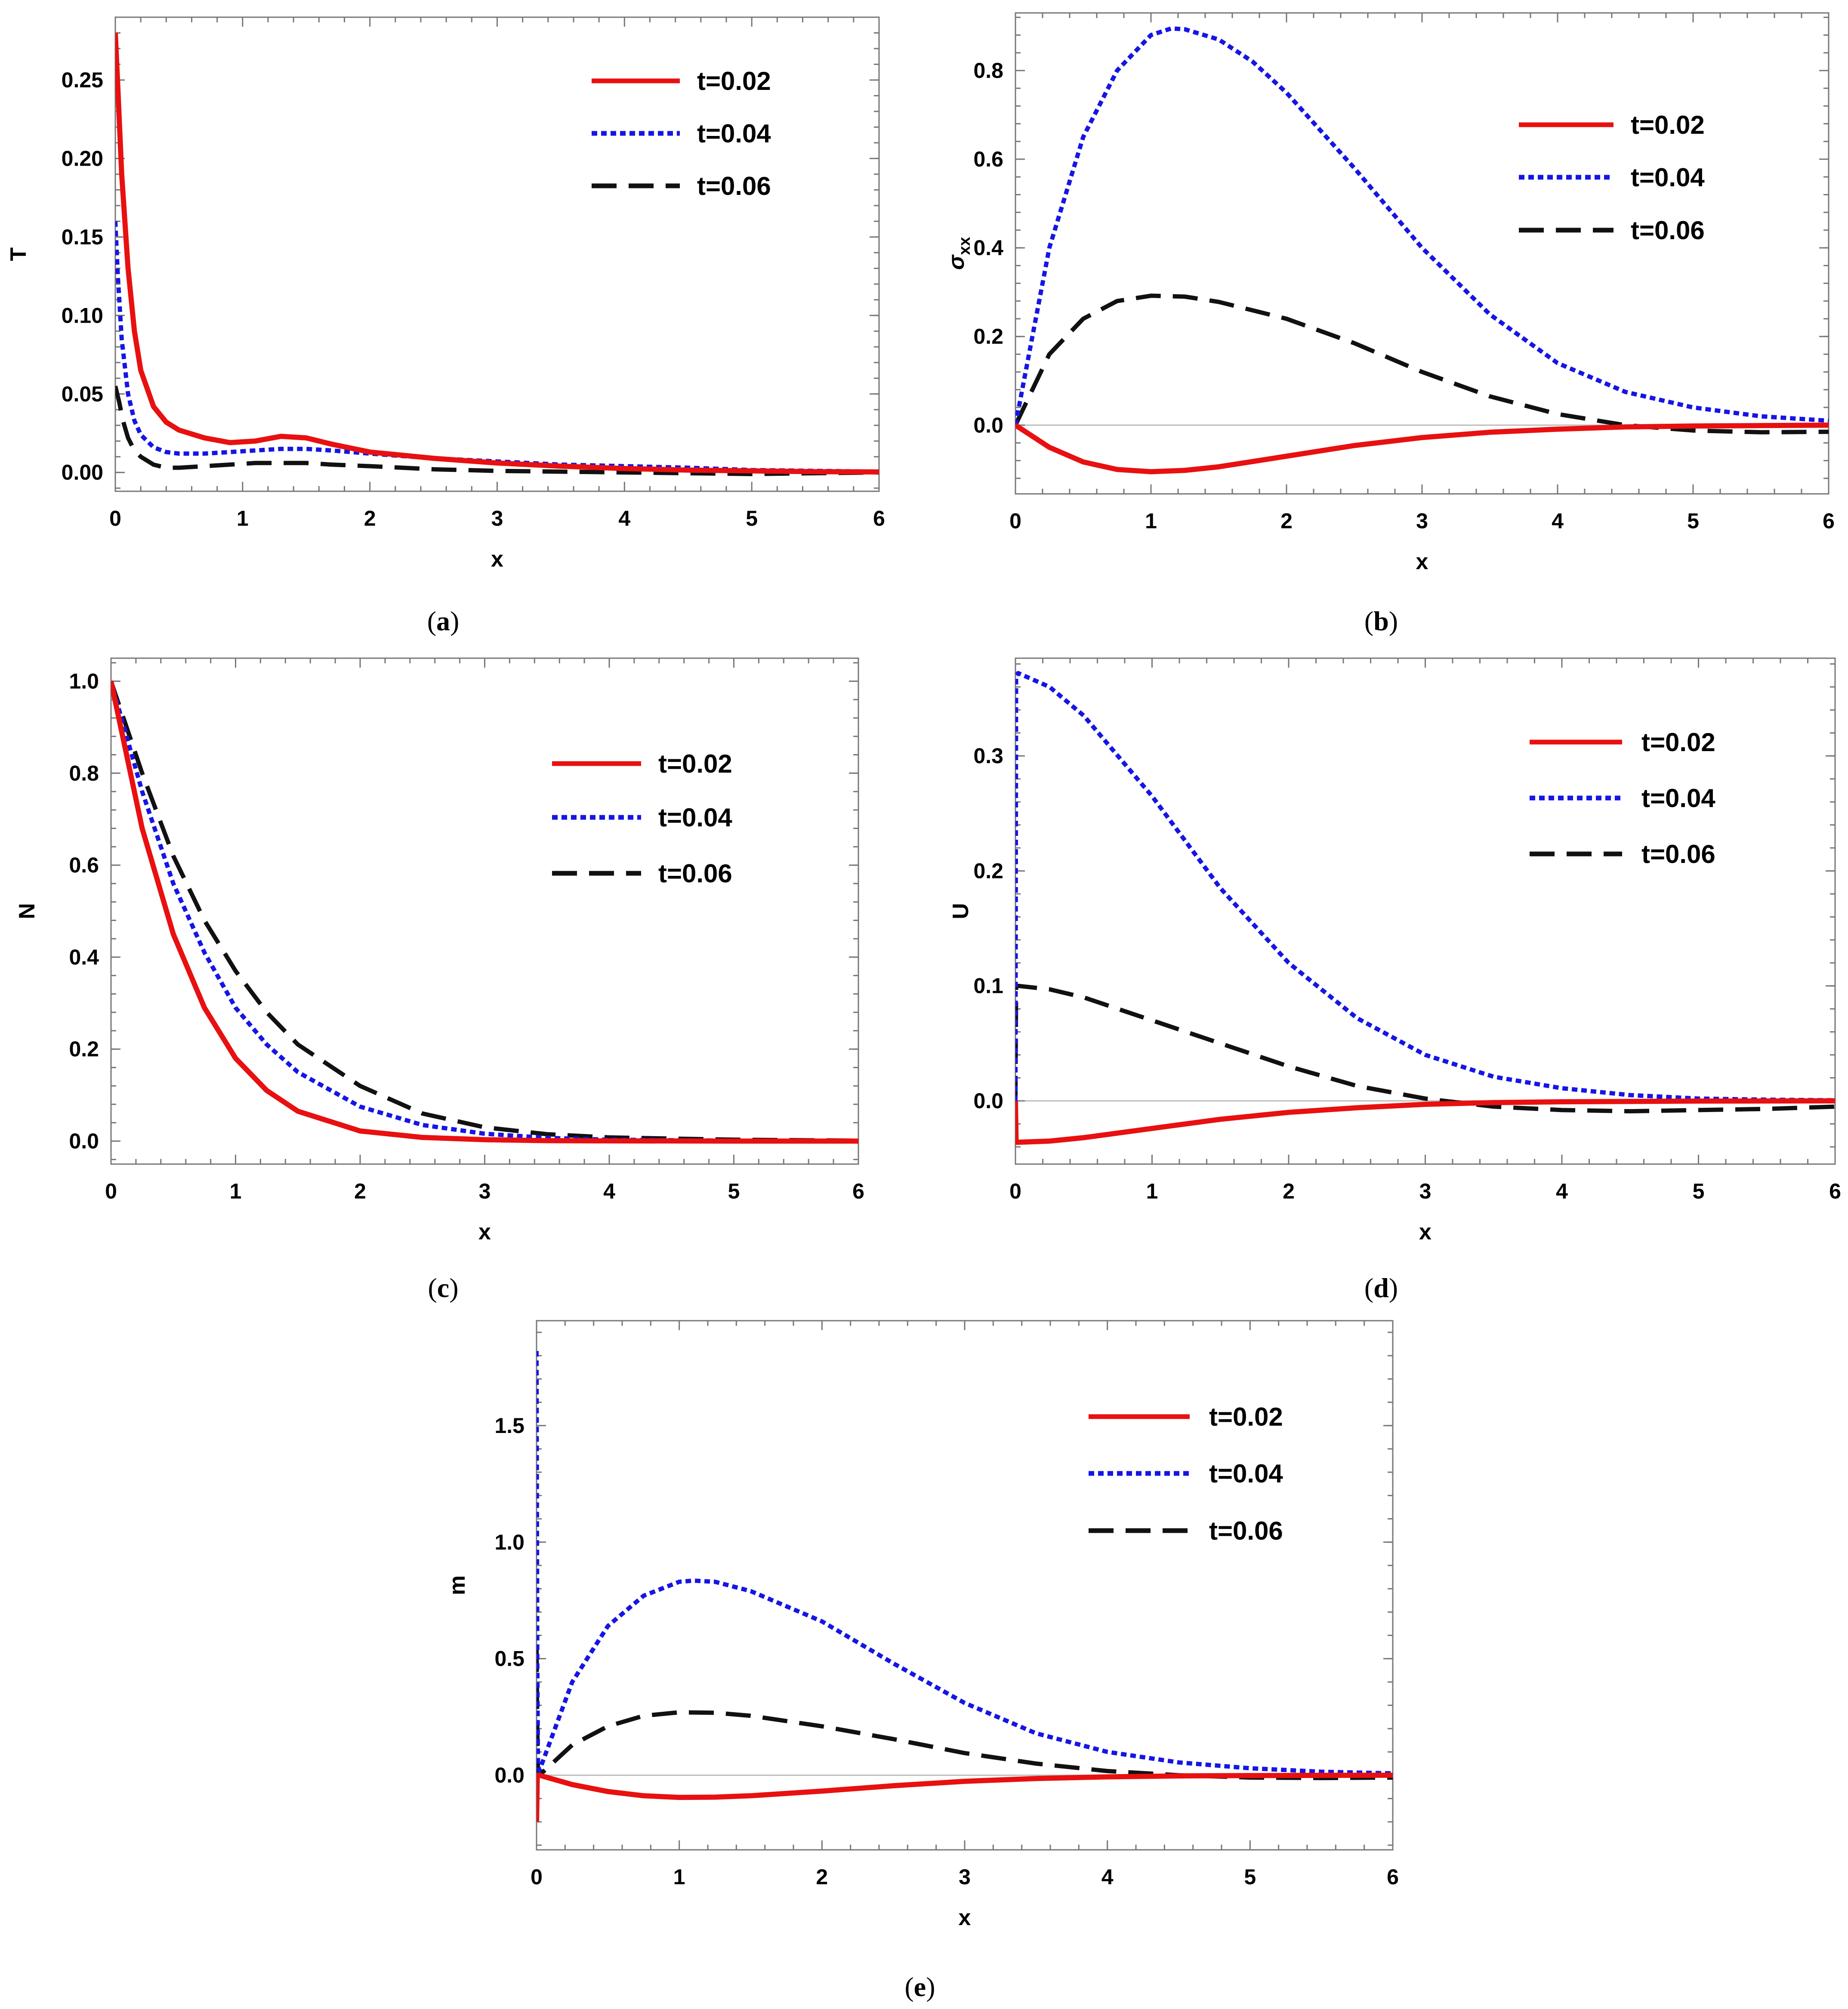  What do you see at coordinates (957, 262) in the screenshot?
I see `y-axis-label-symbol: σ` at bounding box center [957, 262].